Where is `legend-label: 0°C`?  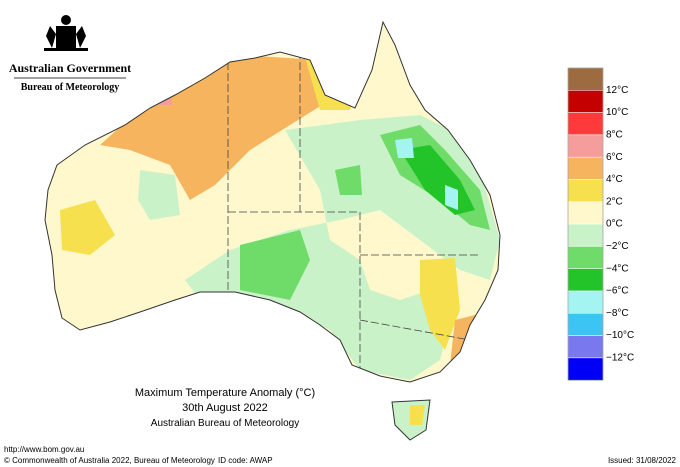
legend-label: 0°C is located at coordinates (614, 224).